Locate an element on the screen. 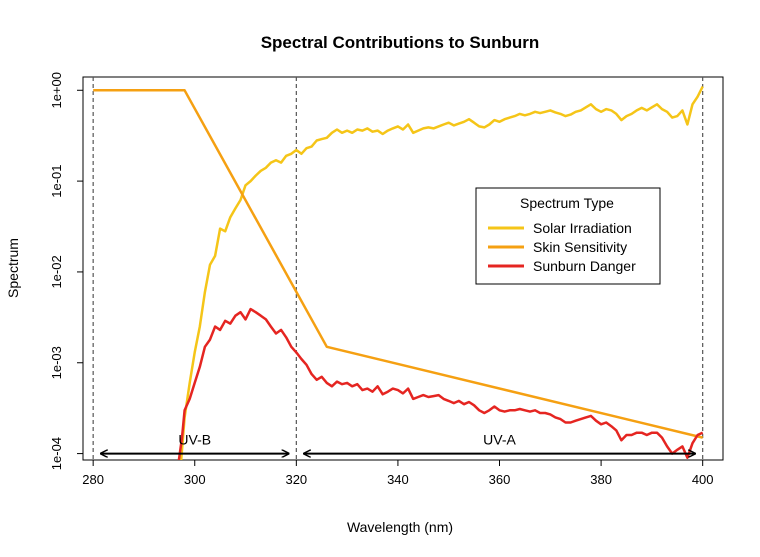  x-tick-label-340: 340 is located at coordinates (398, 479).